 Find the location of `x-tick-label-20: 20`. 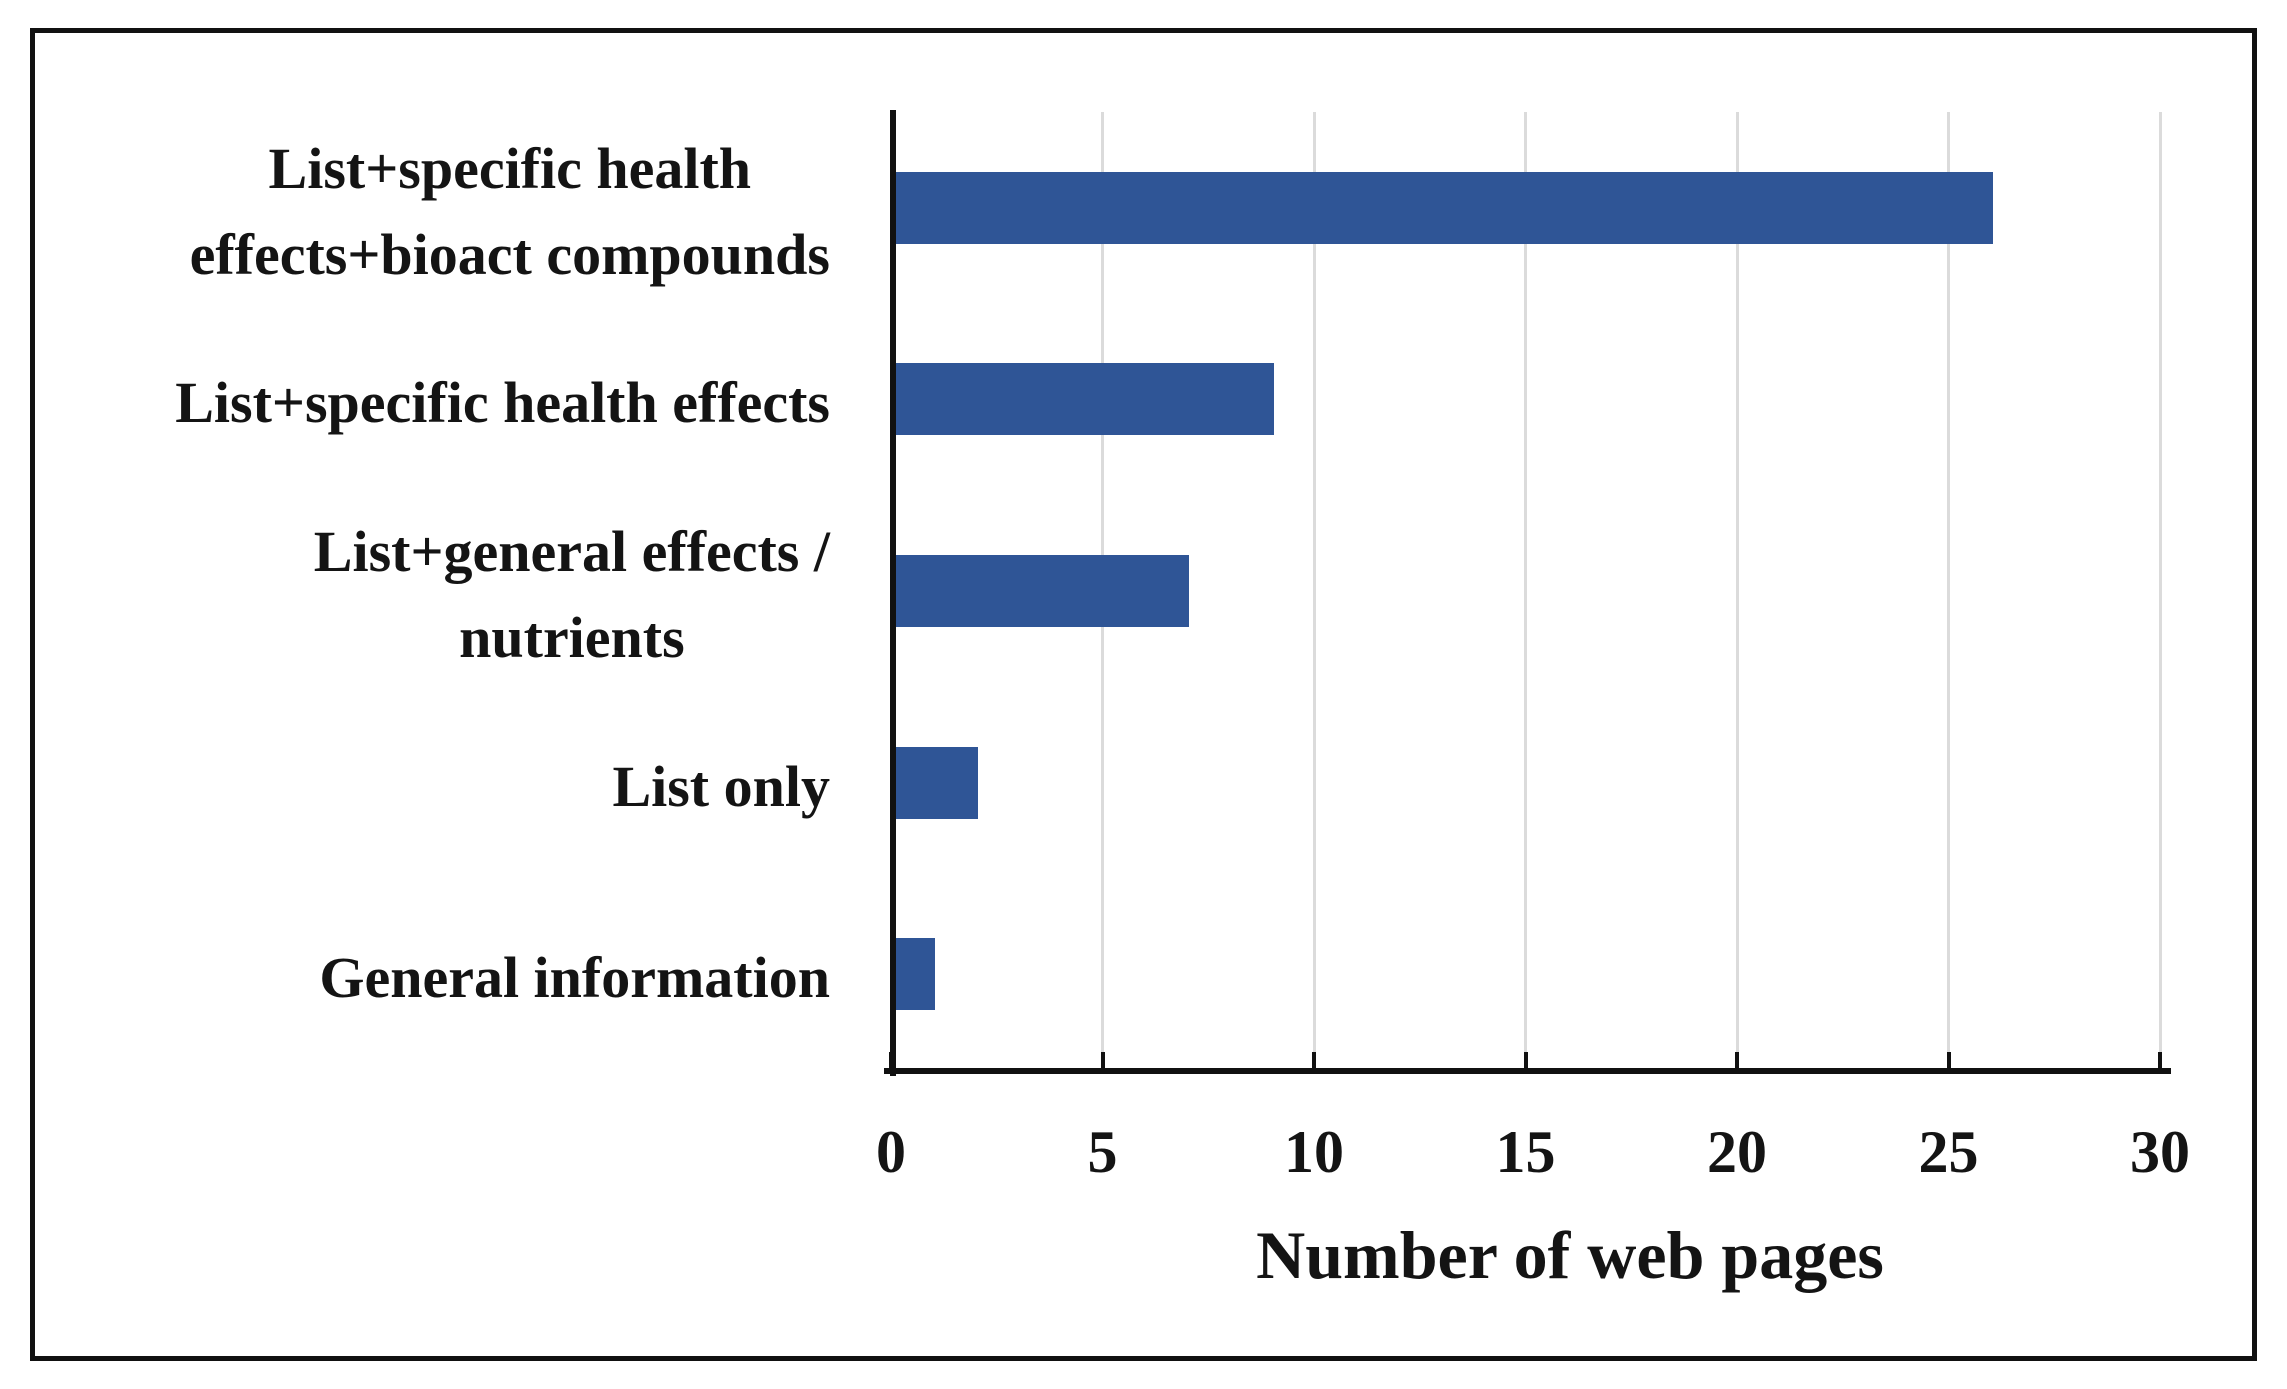

x-tick-label-20: 20 is located at coordinates (1737, 1152).